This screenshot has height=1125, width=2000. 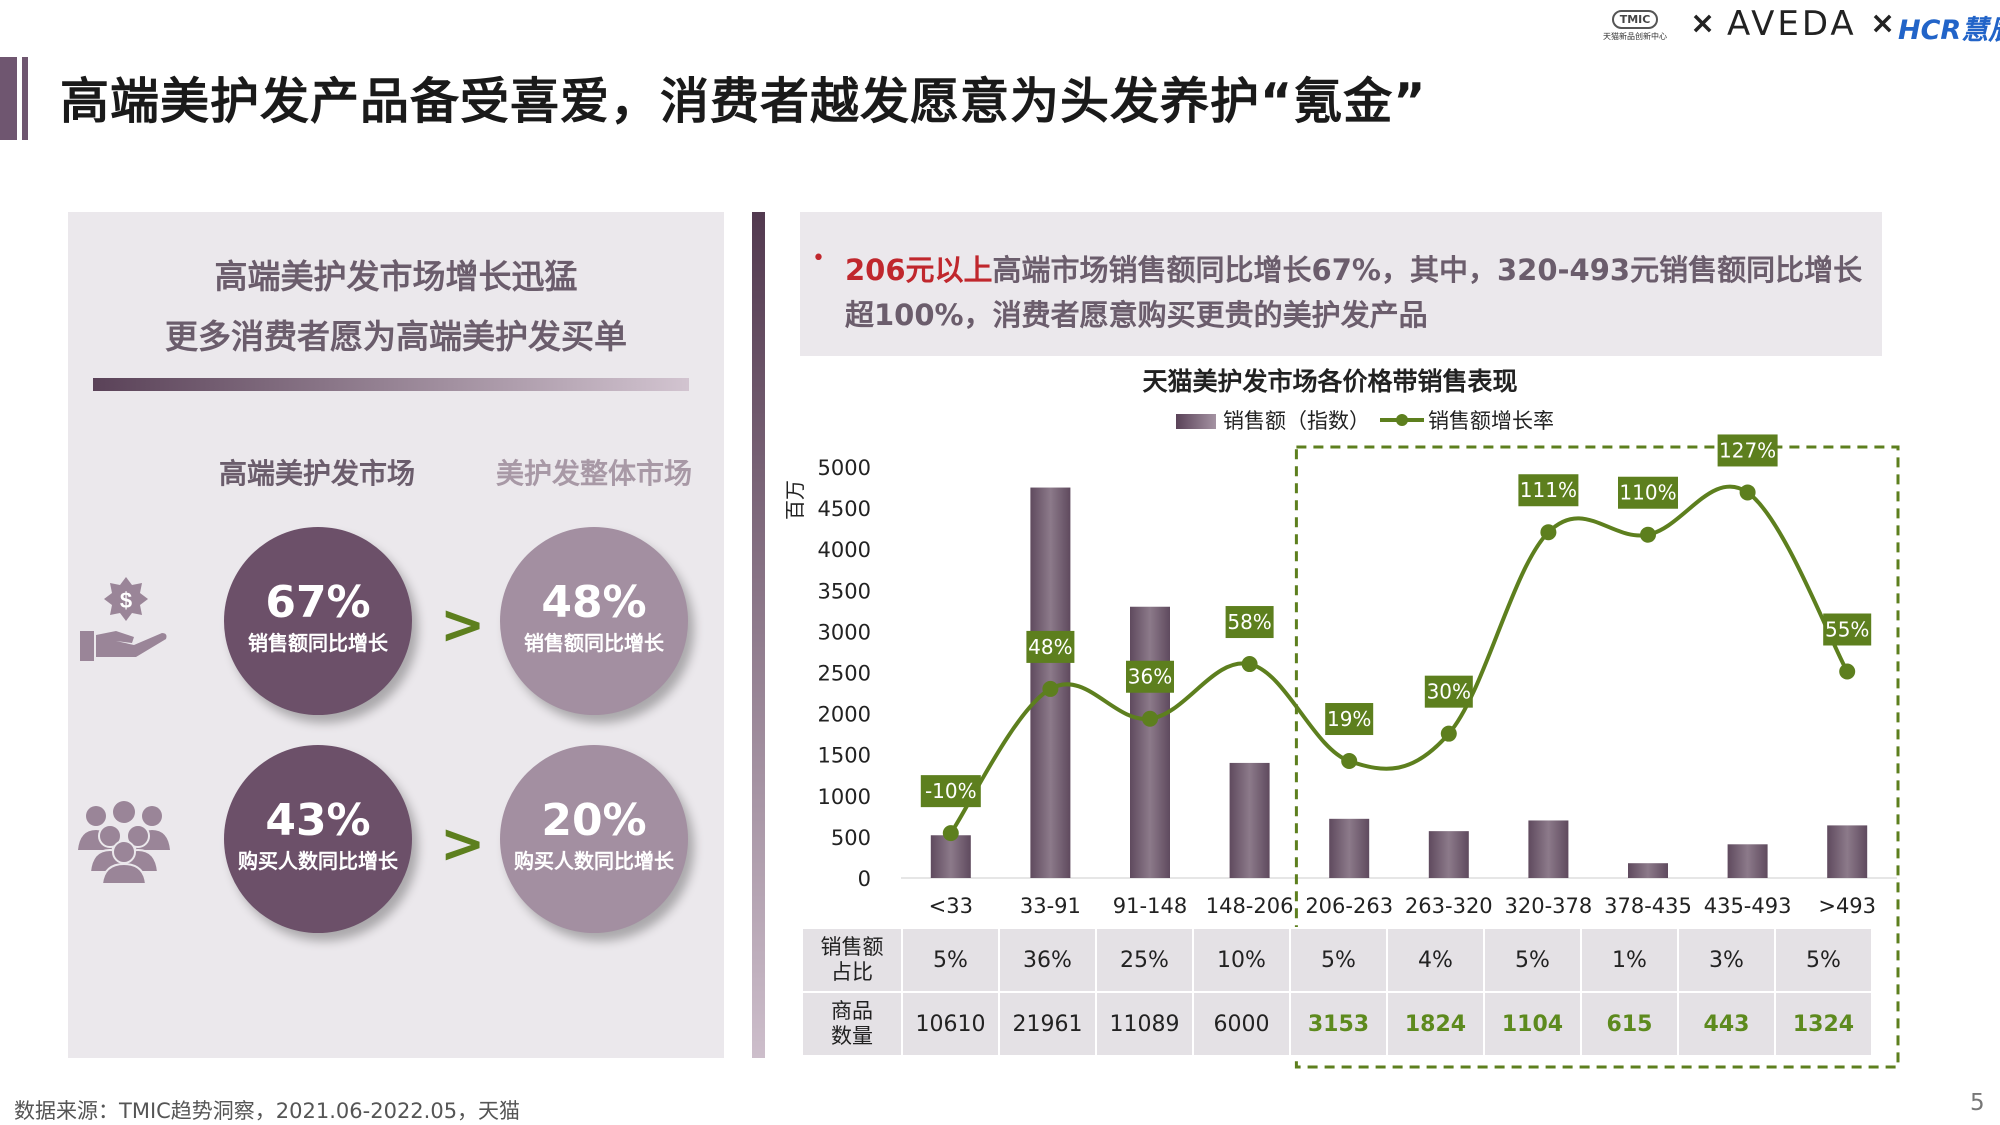 What do you see at coordinates (844, 509) in the screenshot?
I see `y-tick-label: 4500` at bounding box center [844, 509].